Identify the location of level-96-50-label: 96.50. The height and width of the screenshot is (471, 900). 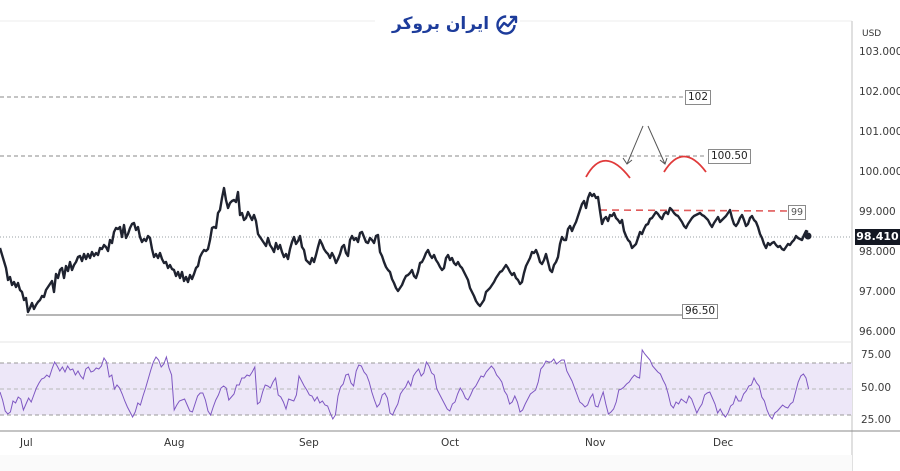
(700, 311).